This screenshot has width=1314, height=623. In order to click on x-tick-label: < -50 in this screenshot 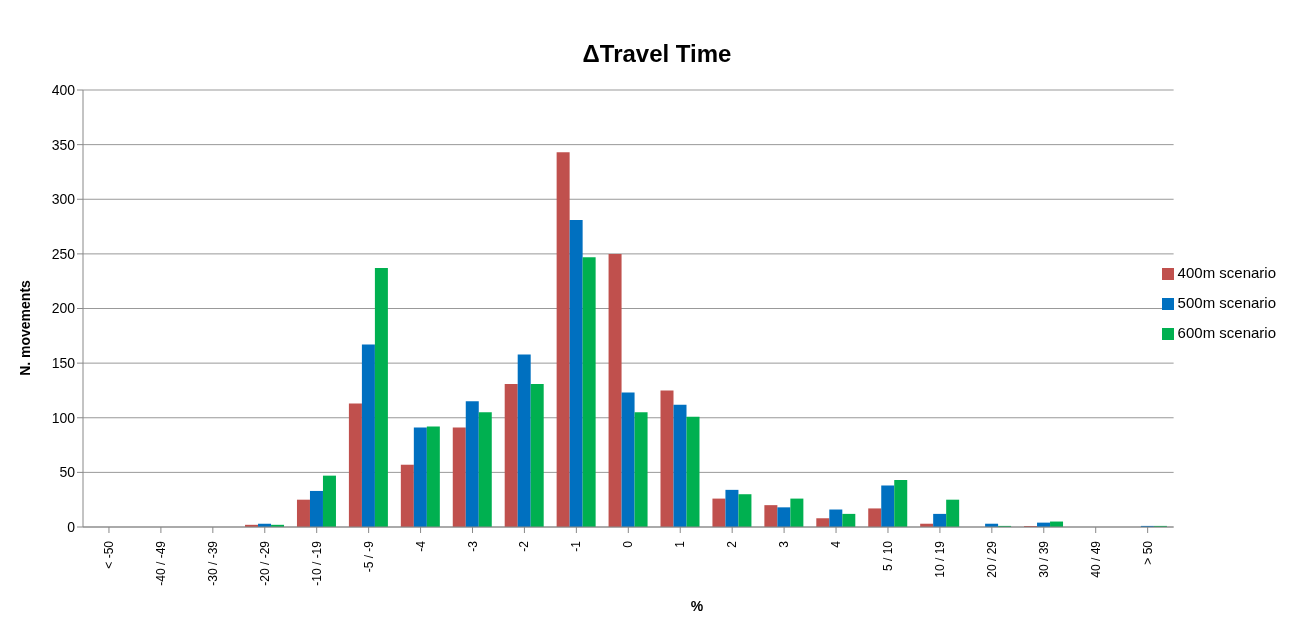, I will do `click(108, 554)`.